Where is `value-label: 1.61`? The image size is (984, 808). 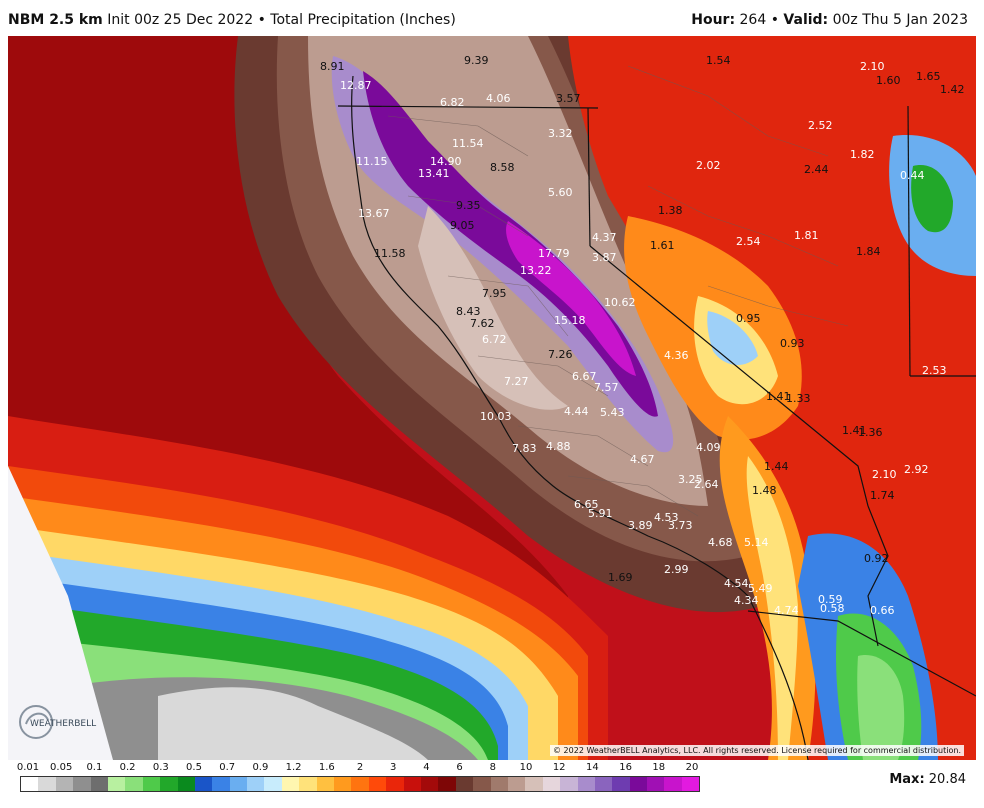 value-label: 1.61 is located at coordinates (662, 245).